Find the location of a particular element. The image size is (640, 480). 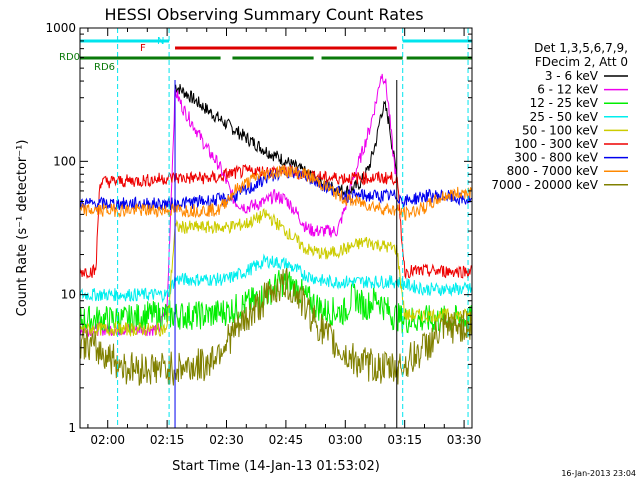

legend-entry-label: 100 - 300 keV is located at coordinates (556, 144).